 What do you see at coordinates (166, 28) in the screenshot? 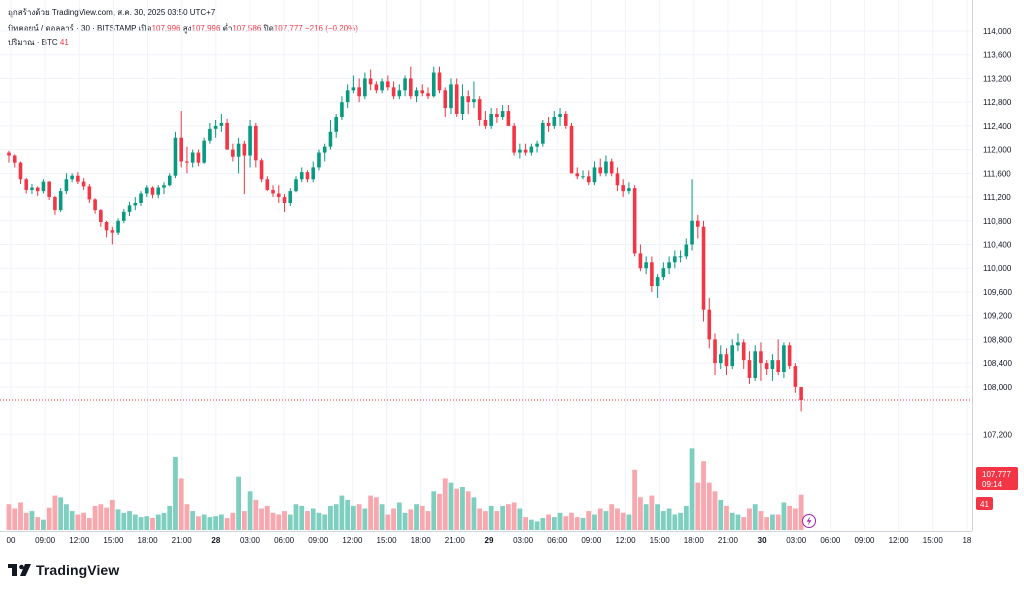
I see `open-value: 107,996` at bounding box center [166, 28].